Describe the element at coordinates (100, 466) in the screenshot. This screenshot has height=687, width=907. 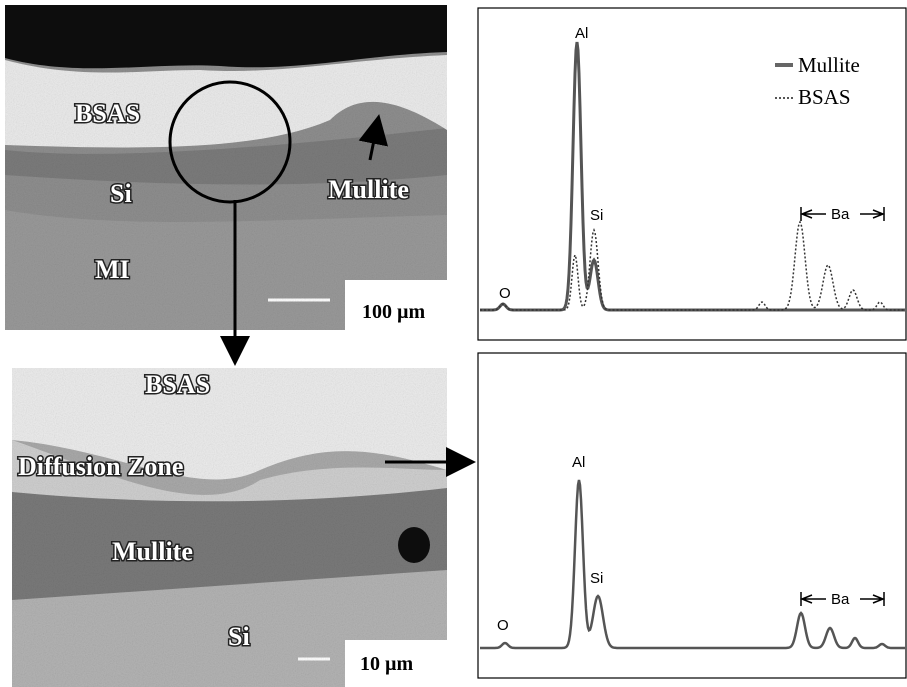
I see `micrograph-label: Diffusion Zone` at that location.